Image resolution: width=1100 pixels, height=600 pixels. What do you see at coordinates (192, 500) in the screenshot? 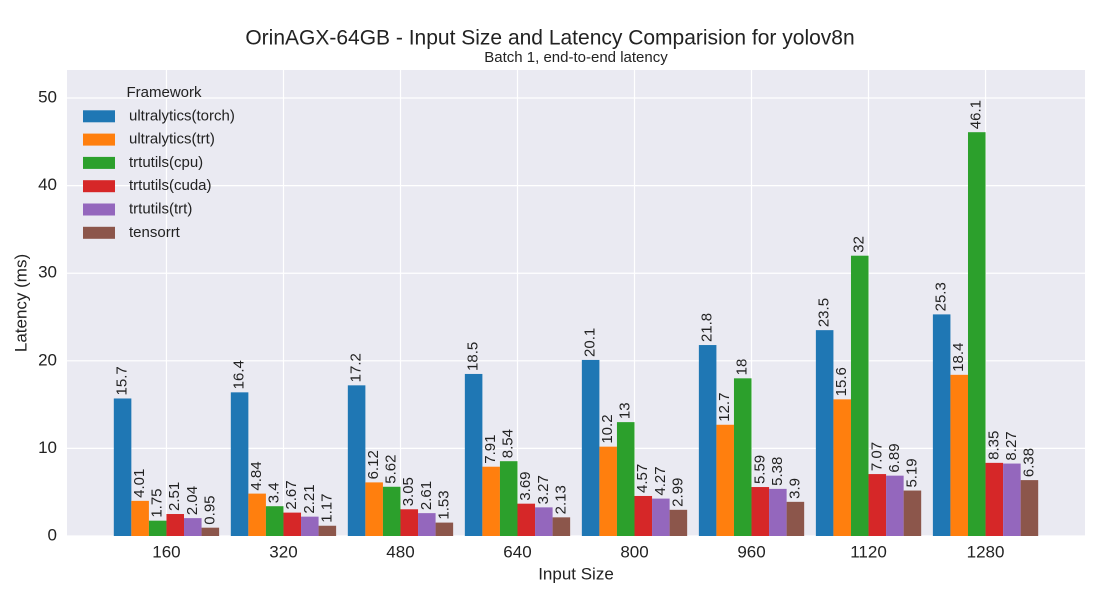
I see `value-label: 2.04` at bounding box center [192, 500].